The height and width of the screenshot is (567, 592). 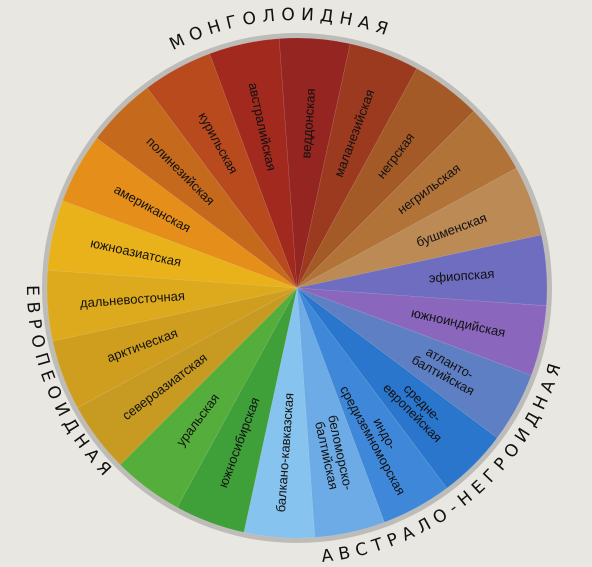 I want to click on segment-label-line: дальневосточная, so click(x=132, y=299).